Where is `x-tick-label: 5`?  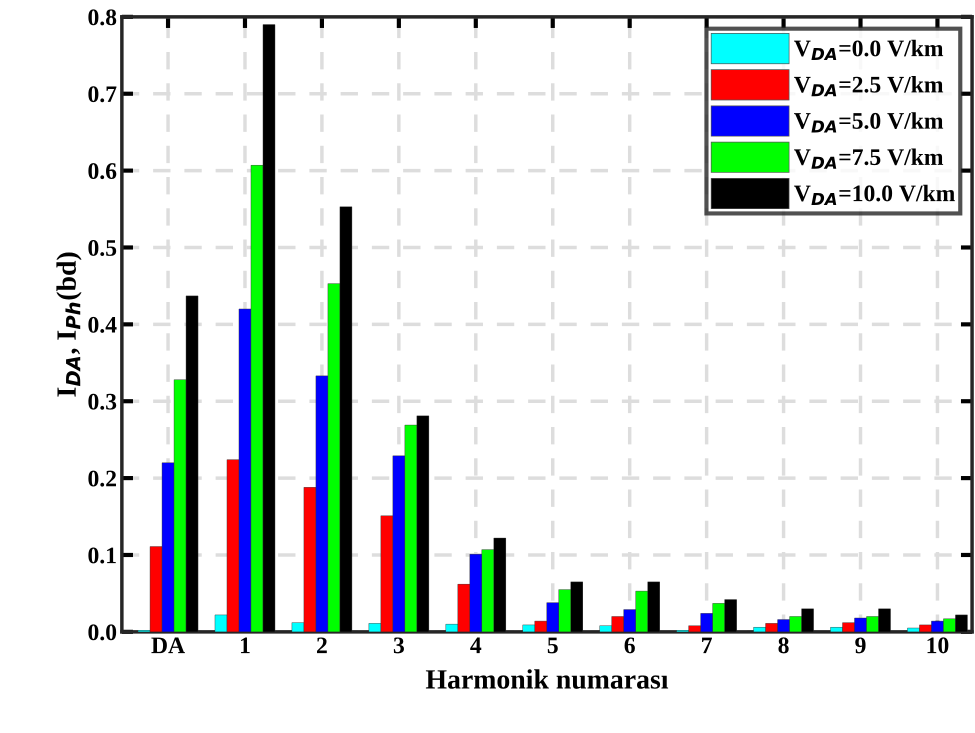 x-tick-label: 5 is located at coordinates (553, 646).